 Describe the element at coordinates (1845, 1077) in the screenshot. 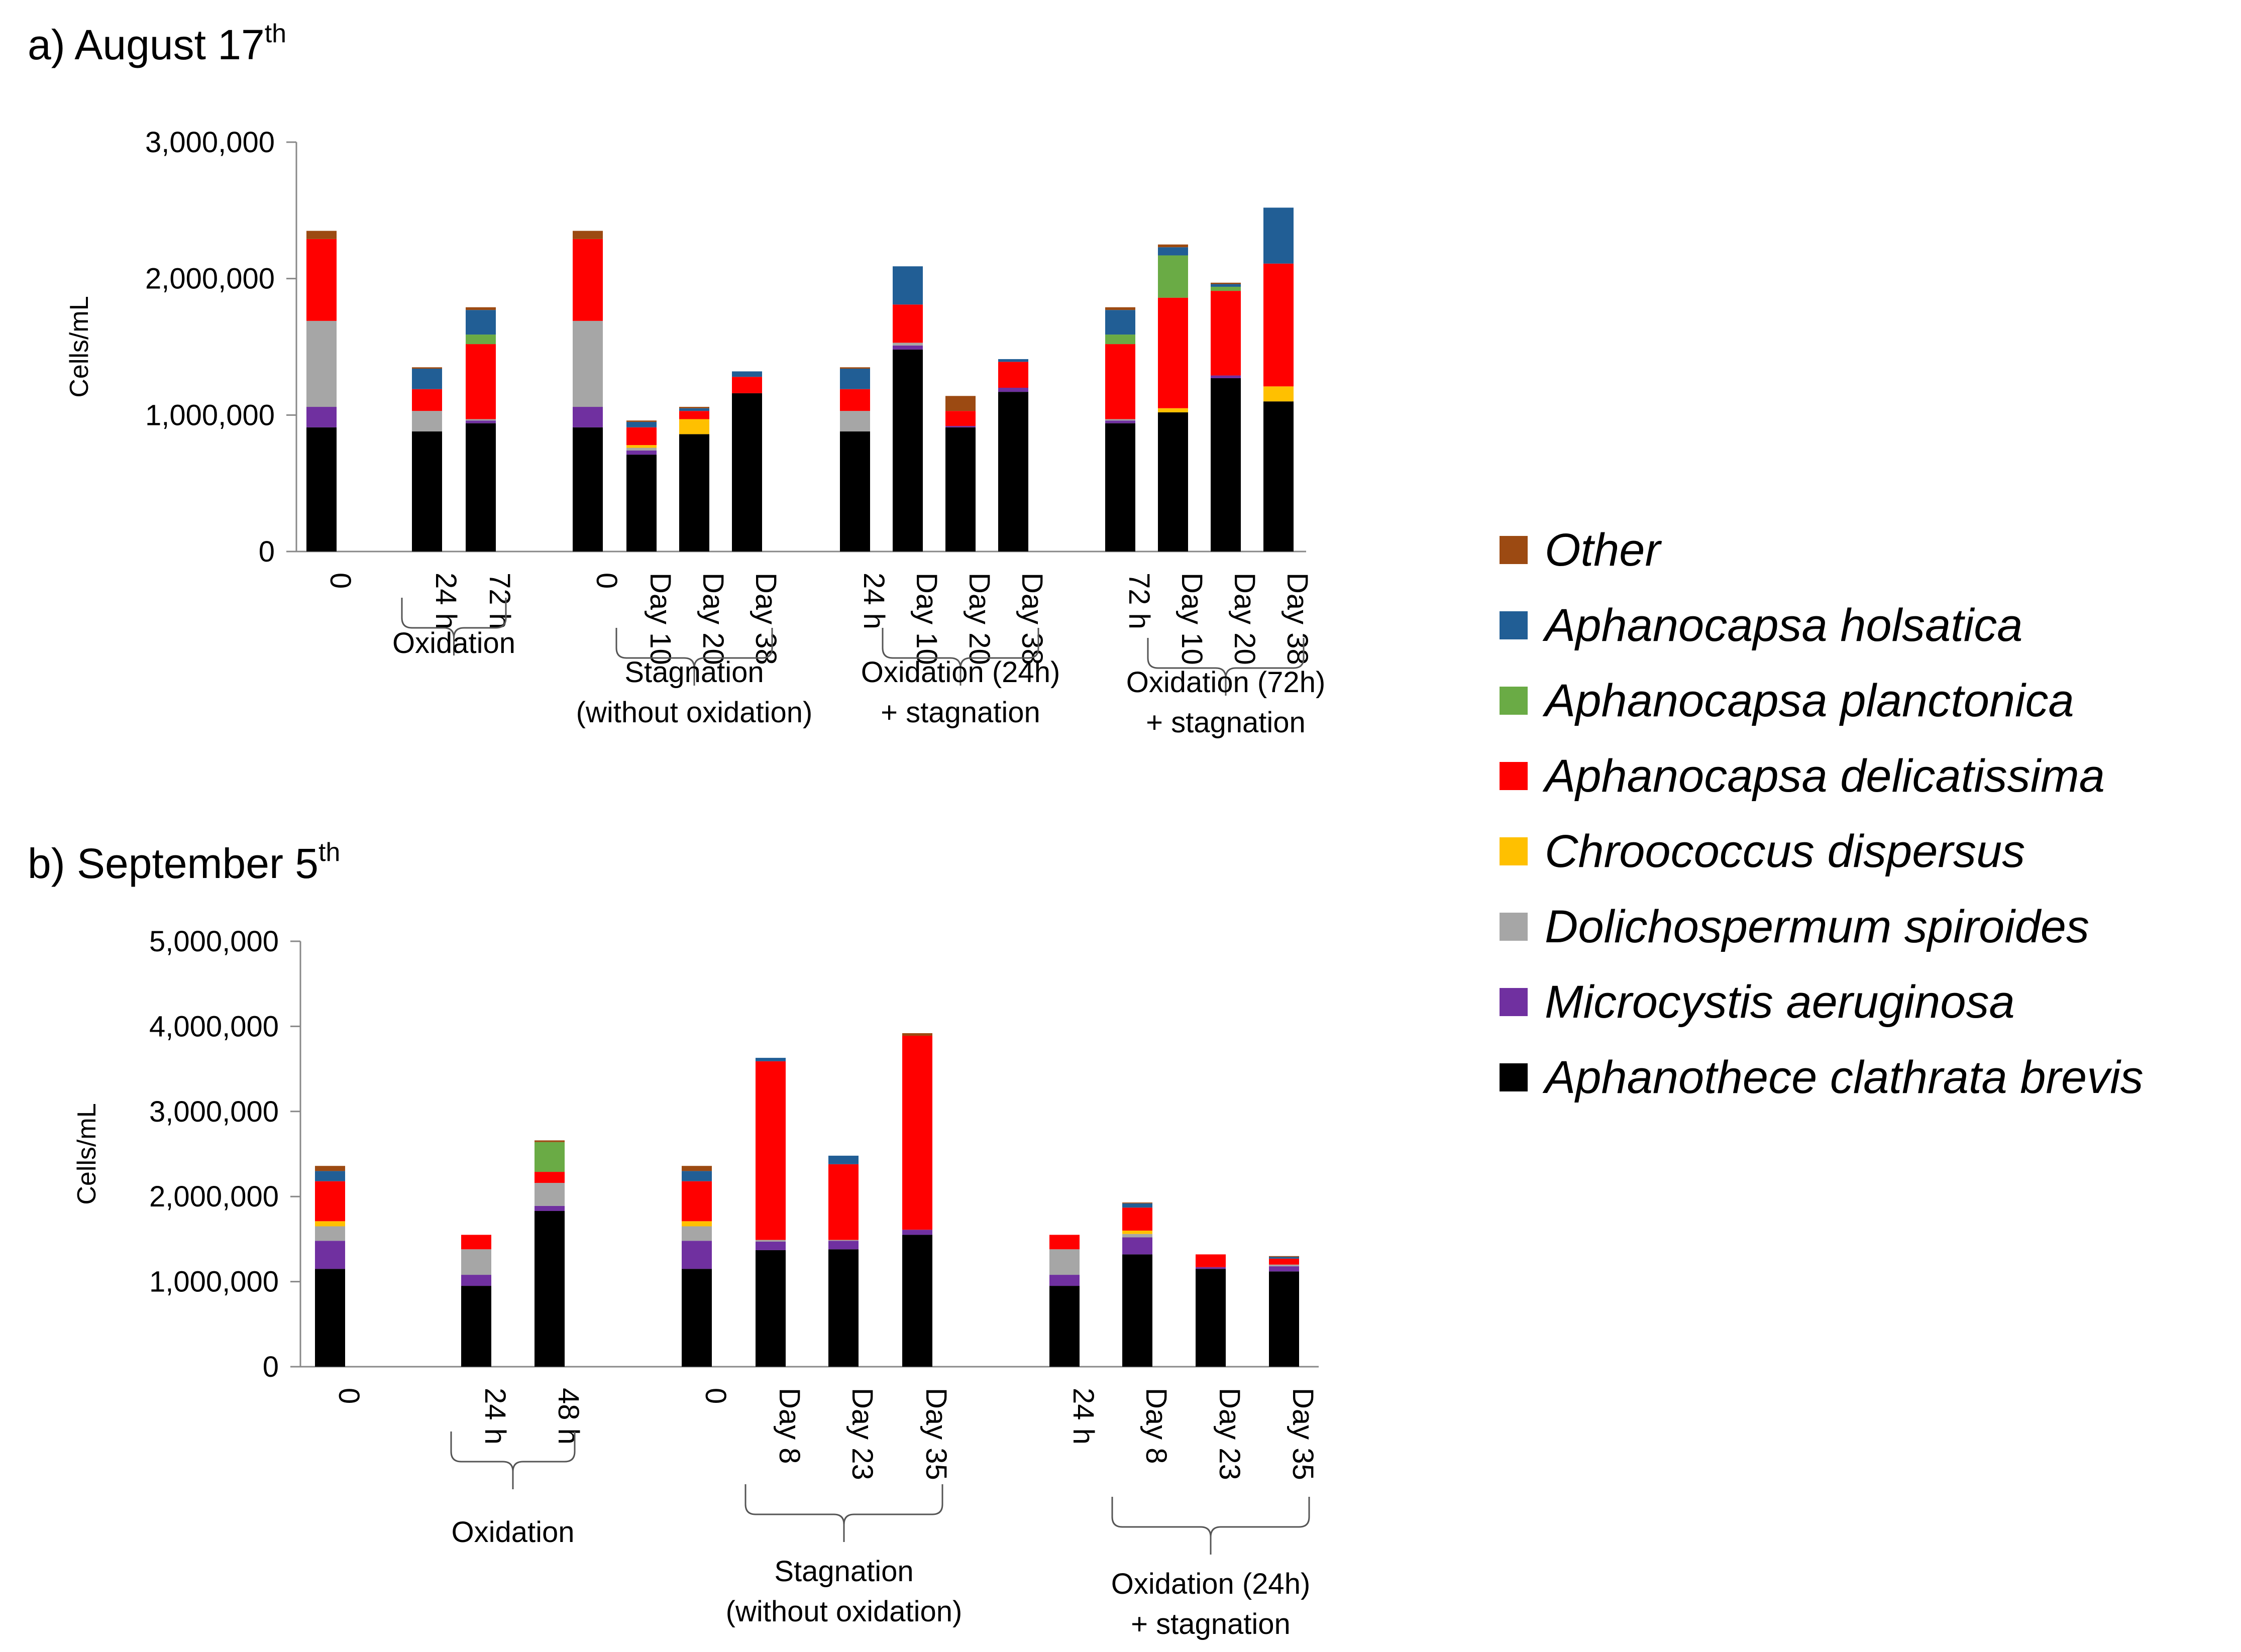

I see `legend-label: Aphanothece clathrata brevis` at that location.